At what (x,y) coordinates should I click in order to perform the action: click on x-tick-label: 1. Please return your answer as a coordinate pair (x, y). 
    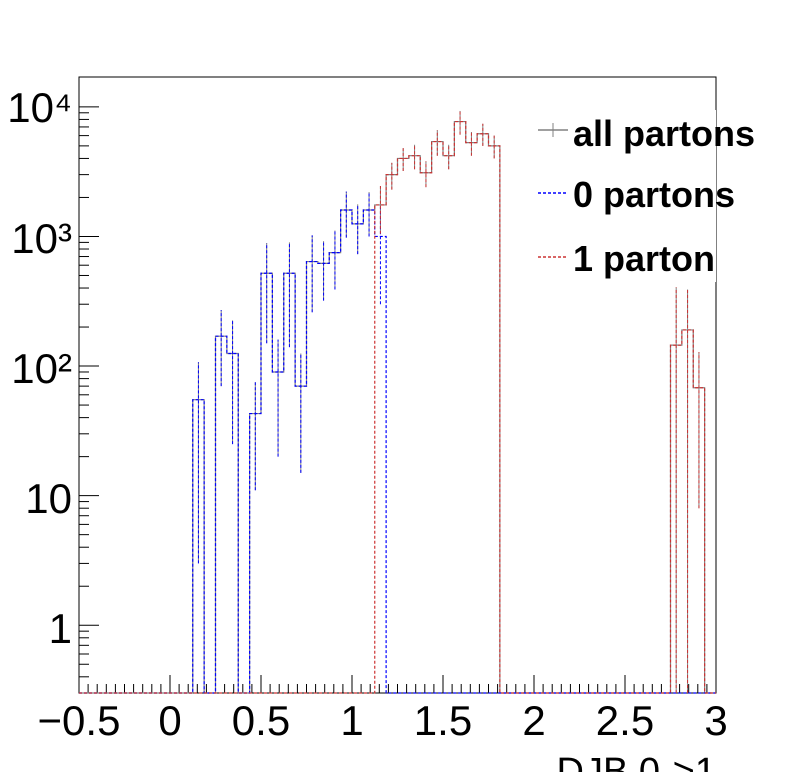
    Looking at the image, I should click on (351, 720).